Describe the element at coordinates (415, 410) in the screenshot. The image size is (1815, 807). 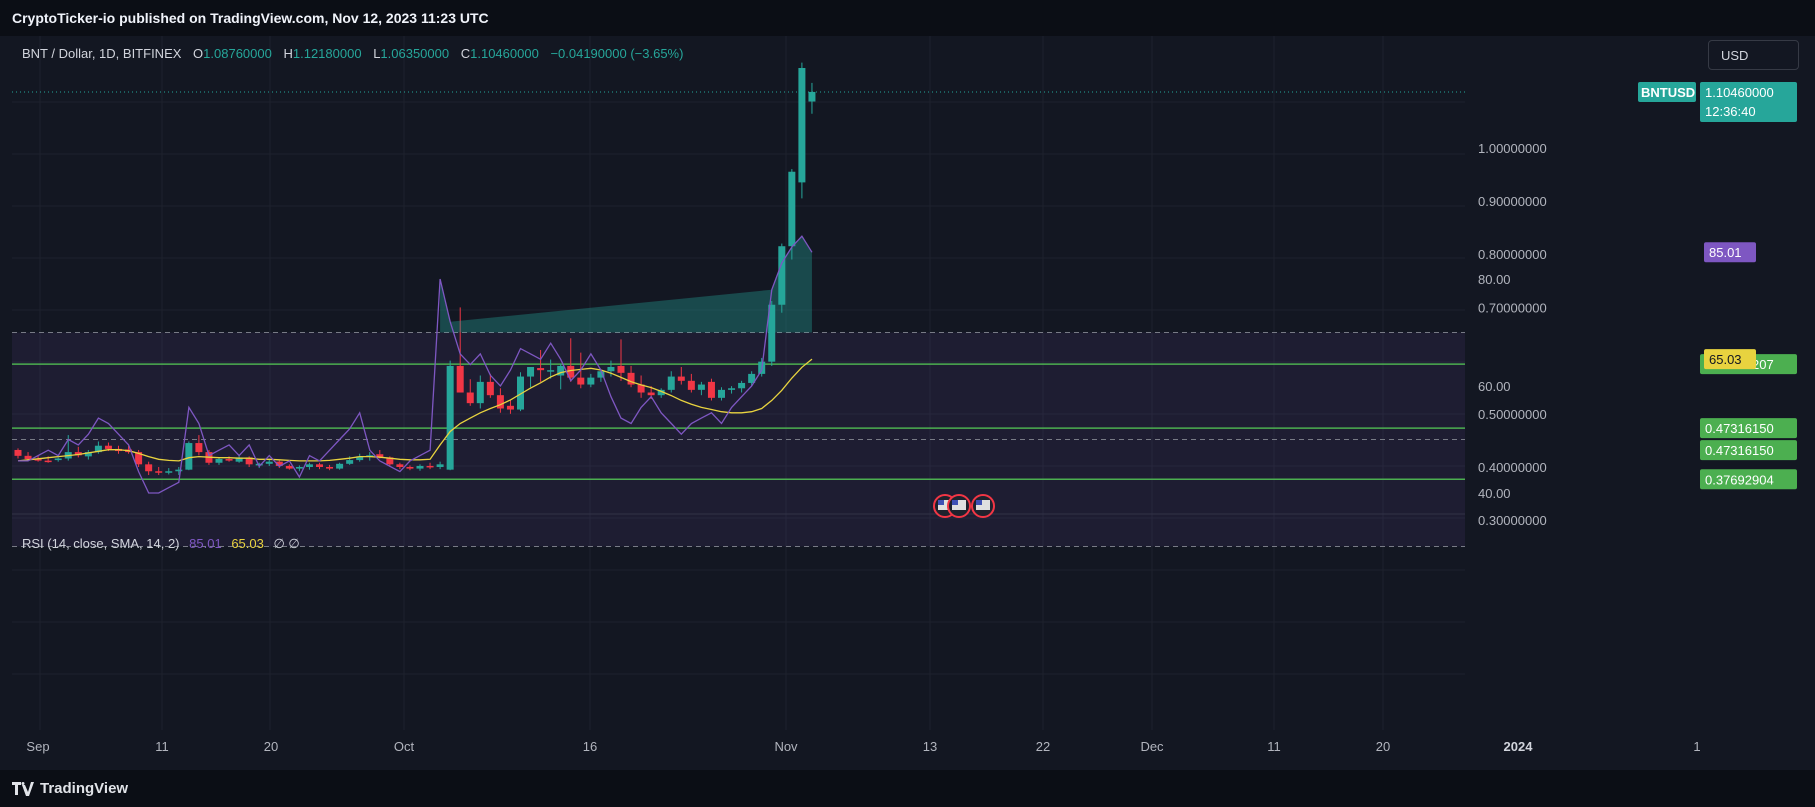
I see `rsi-ma-line` at that location.